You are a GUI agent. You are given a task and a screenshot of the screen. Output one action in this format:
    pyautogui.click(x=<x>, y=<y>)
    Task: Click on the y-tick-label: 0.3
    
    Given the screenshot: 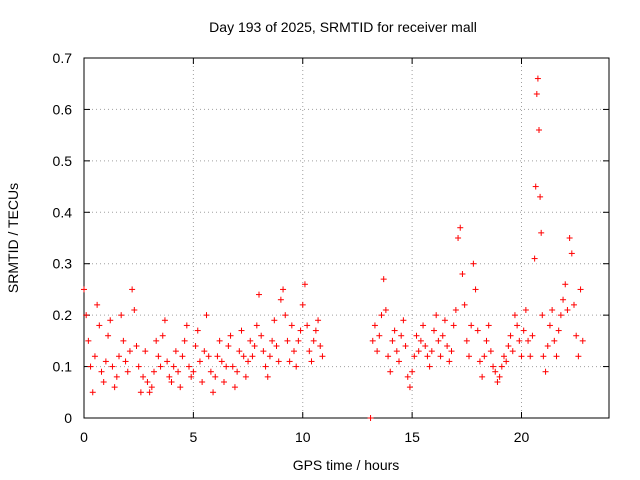 What is the action you would take?
    pyautogui.click(x=63, y=264)
    